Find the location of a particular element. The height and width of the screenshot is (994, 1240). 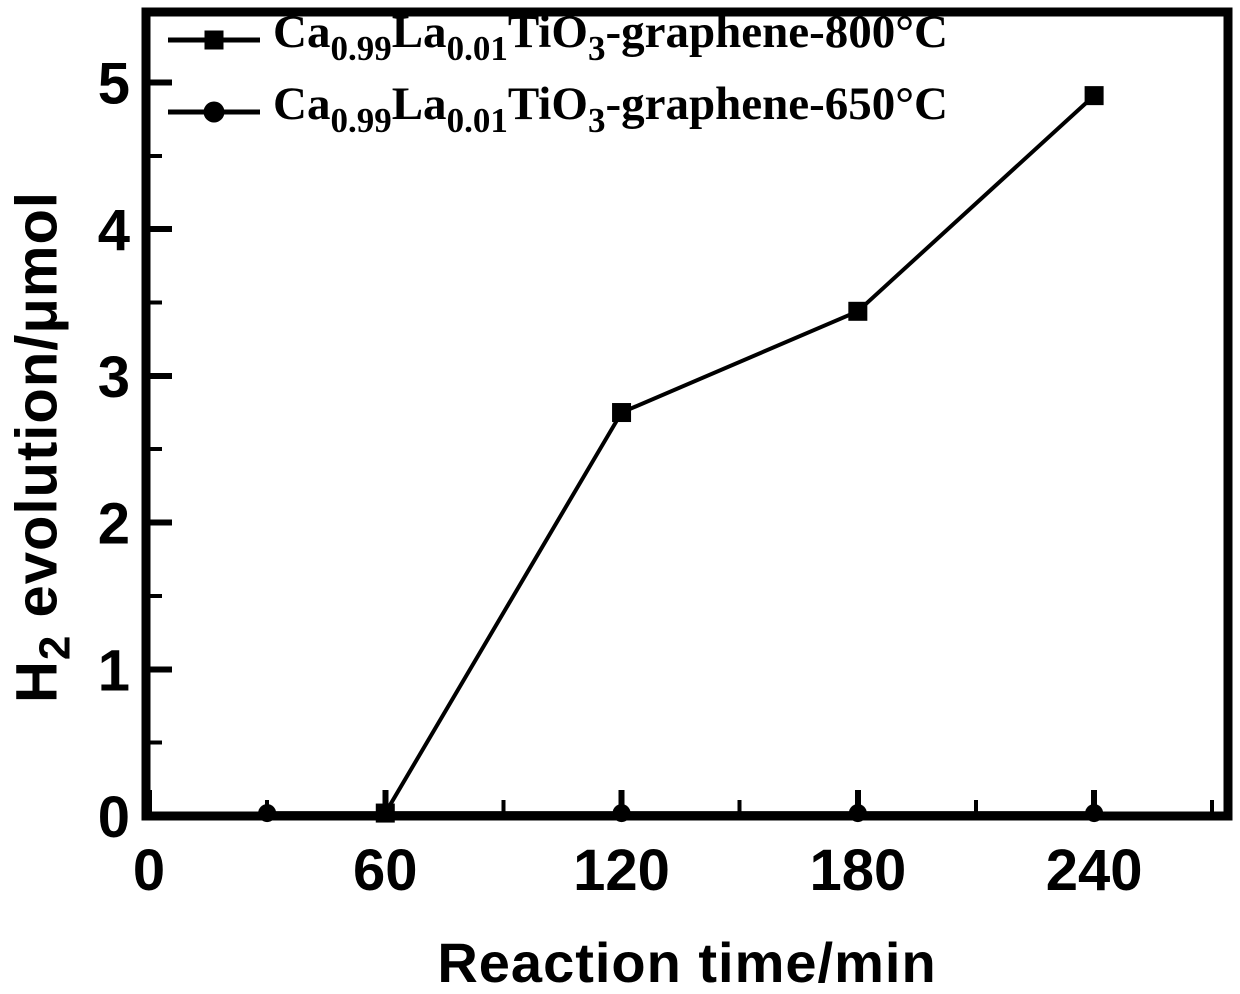

text-part: -graphene-800°C is located at coordinates (776, 31).